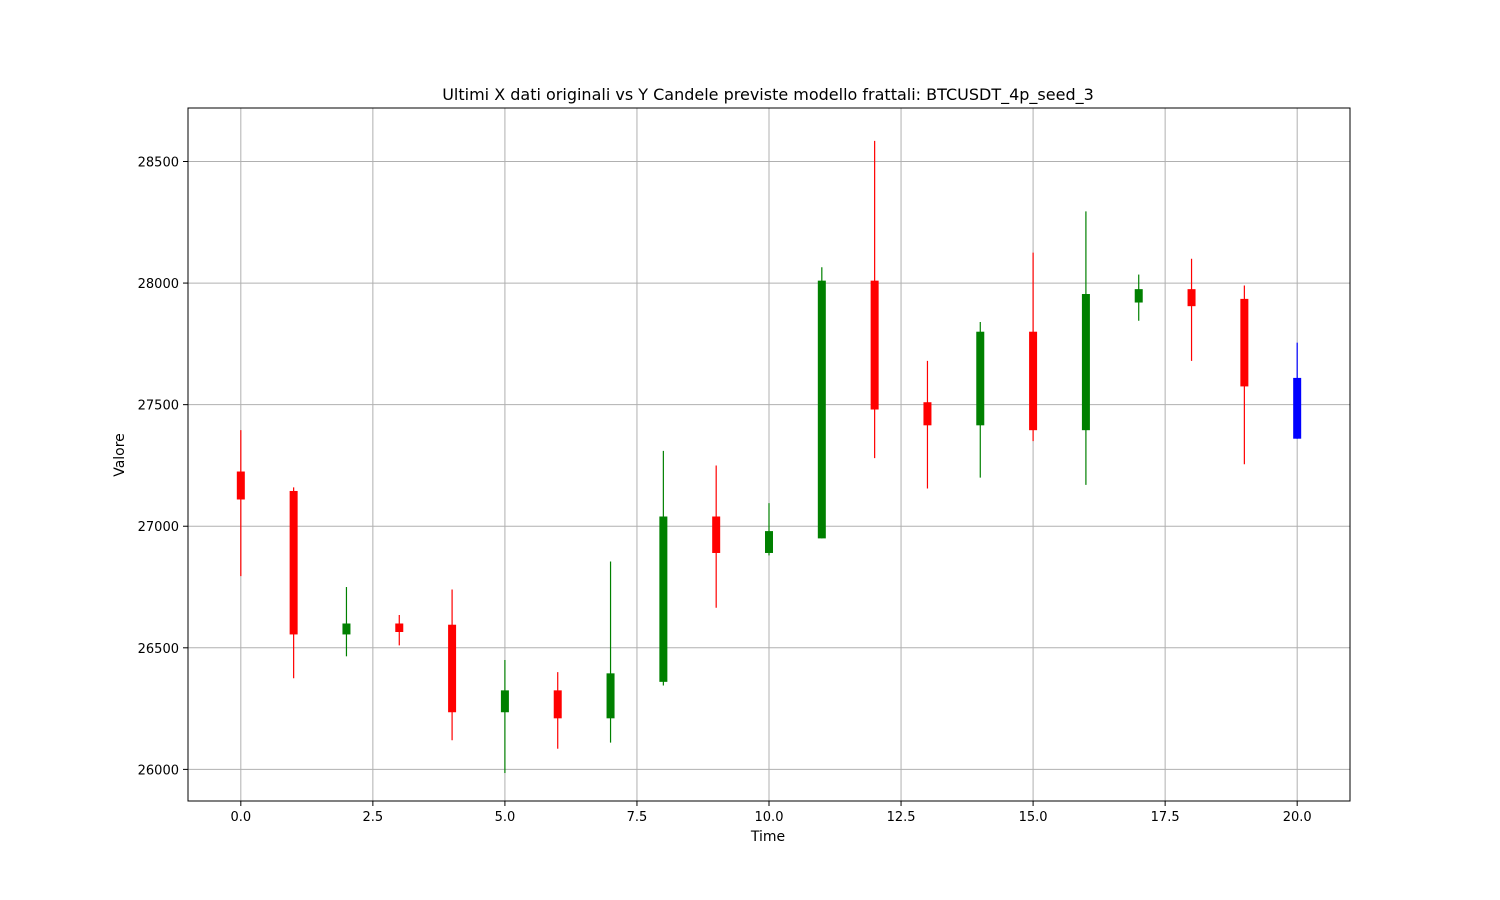 Image resolution: width=1500 pixels, height=900 pixels. Describe the element at coordinates (158, 284) in the screenshot. I see `y-tick-label: 28000` at that location.